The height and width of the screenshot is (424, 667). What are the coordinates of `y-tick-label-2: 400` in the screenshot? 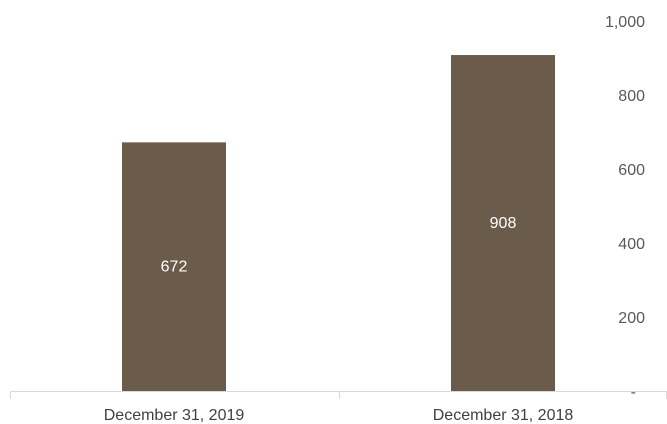 It's located at (631, 244).